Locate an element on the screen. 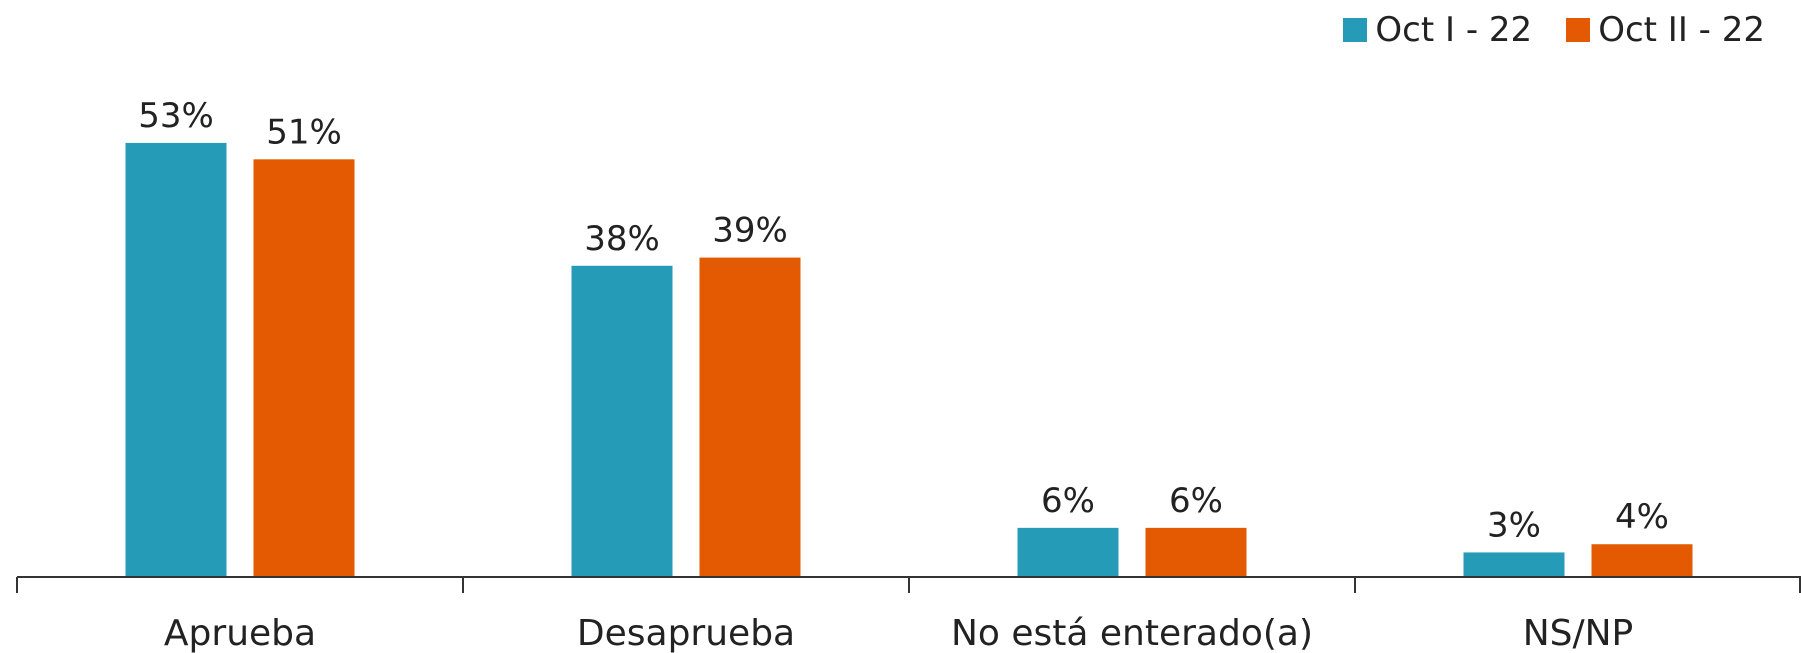  legend-label-series-1: Oct I - 22 is located at coordinates (1454, 30).